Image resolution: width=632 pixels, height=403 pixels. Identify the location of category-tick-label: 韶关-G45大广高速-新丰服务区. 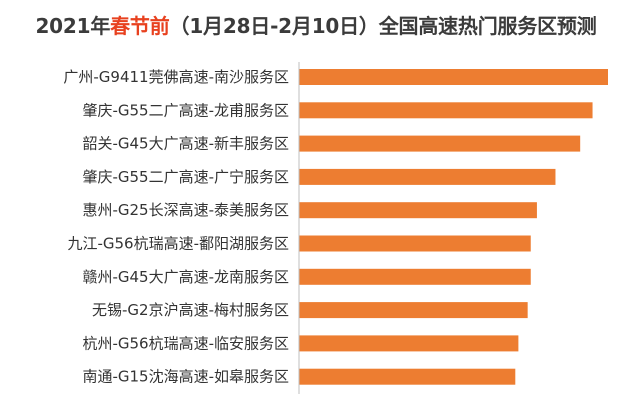
(185, 144).